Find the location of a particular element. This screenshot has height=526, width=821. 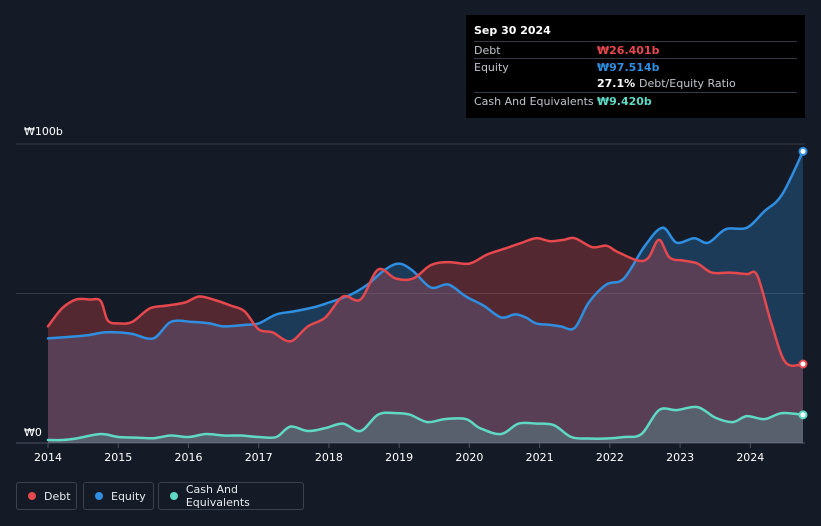

y-tick-label: ₩100b is located at coordinates (43, 131).